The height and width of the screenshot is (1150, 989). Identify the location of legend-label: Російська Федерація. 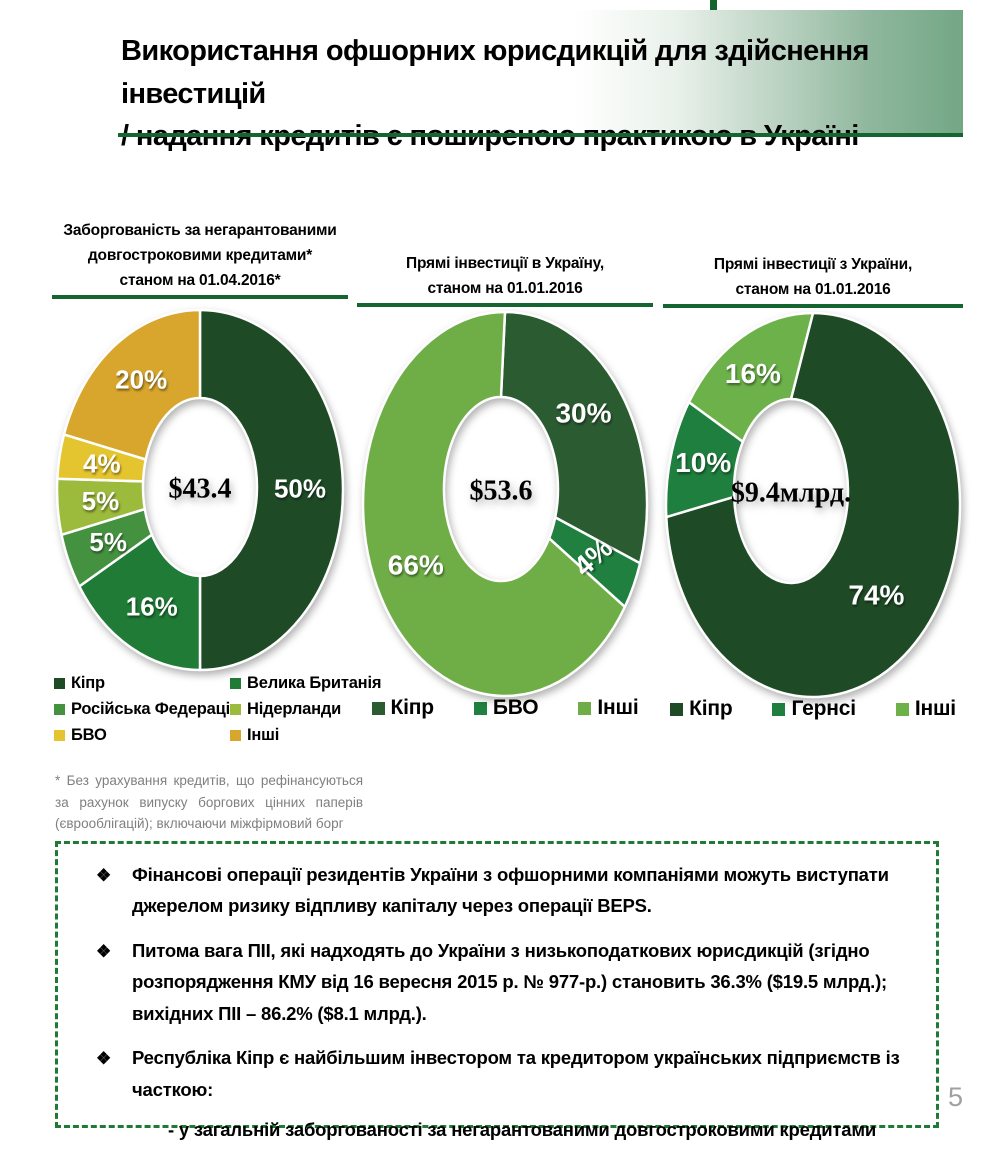
(155, 709).